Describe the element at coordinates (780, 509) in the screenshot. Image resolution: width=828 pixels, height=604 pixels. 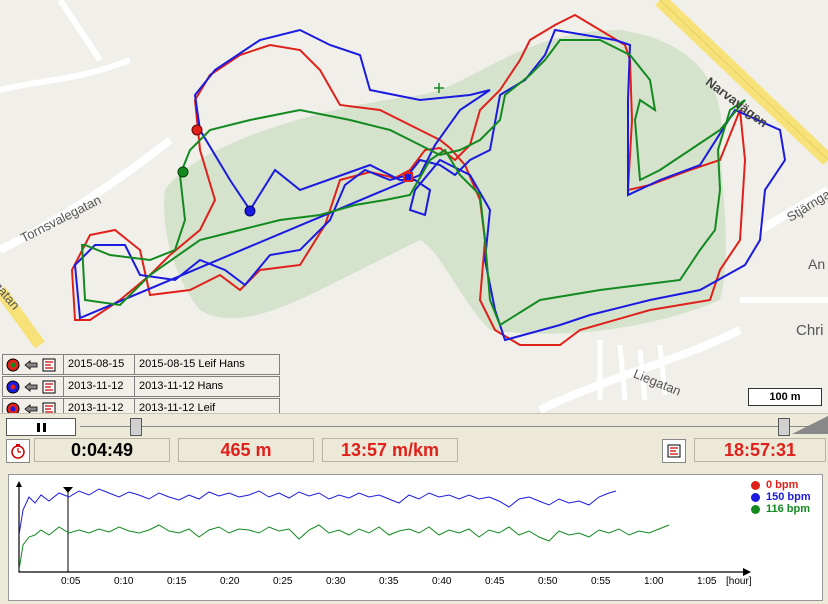
I see `legend-item: 116 bpm` at that location.